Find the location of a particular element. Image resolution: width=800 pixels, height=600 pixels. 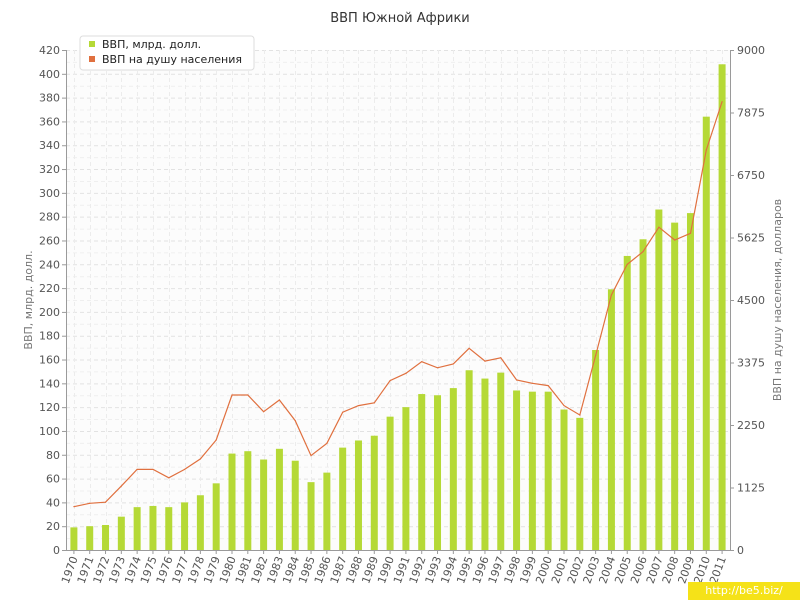

left-tick-label: 40 is located at coordinates (53, 502).